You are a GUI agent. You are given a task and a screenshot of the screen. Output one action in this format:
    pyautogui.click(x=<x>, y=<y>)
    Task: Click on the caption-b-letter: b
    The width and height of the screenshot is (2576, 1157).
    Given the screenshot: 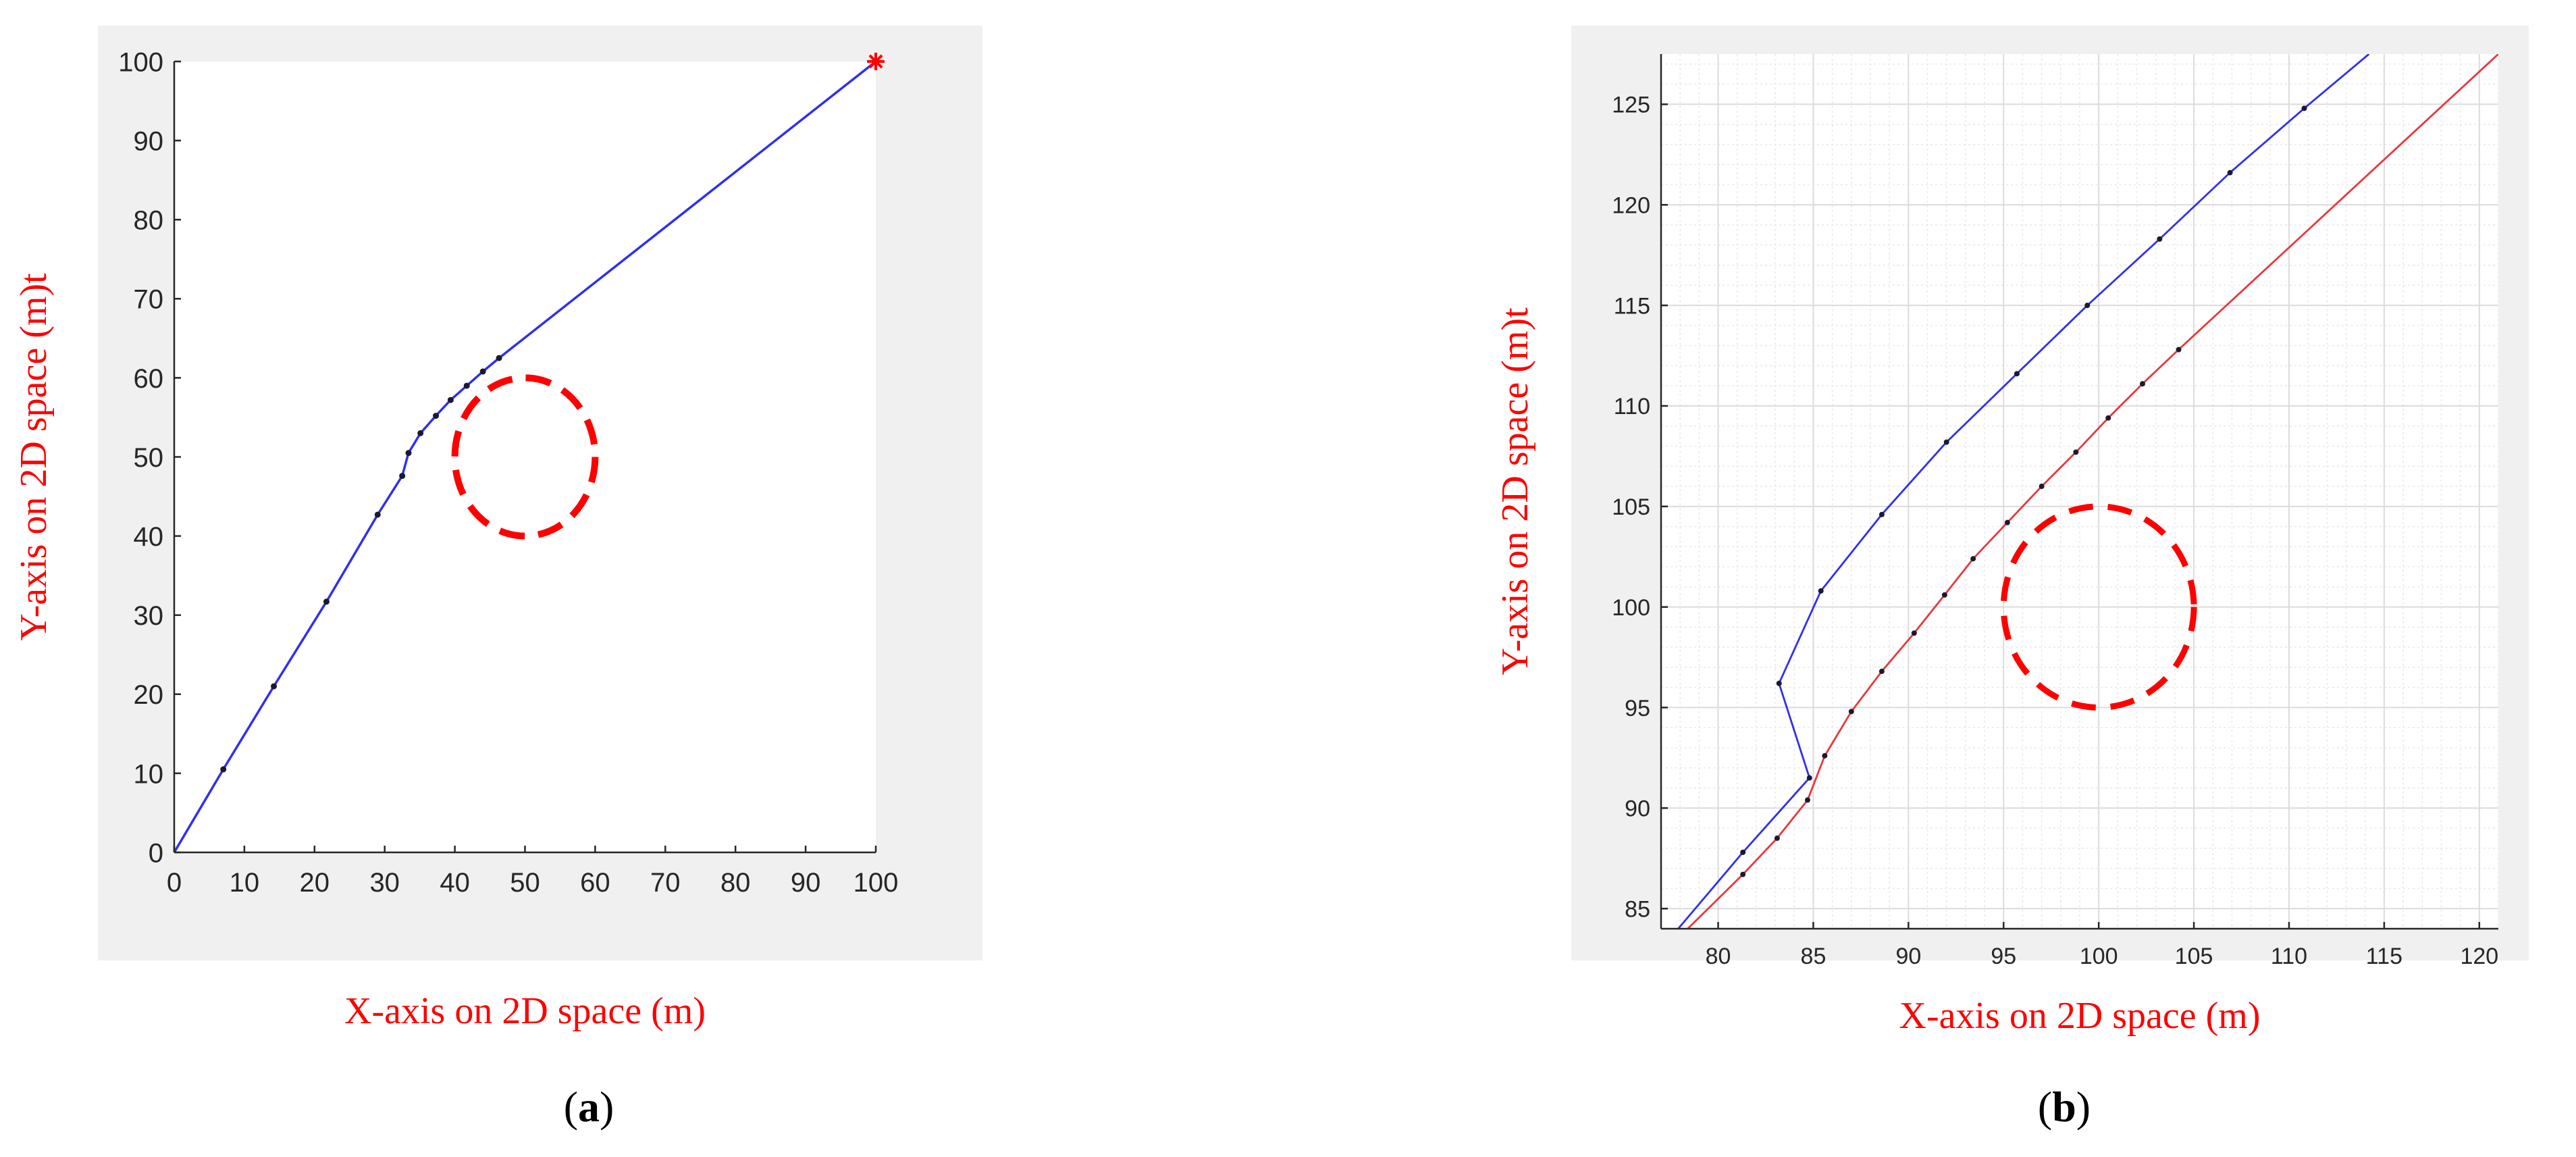 What is the action you would take?
    pyautogui.click(x=2064, y=1107)
    